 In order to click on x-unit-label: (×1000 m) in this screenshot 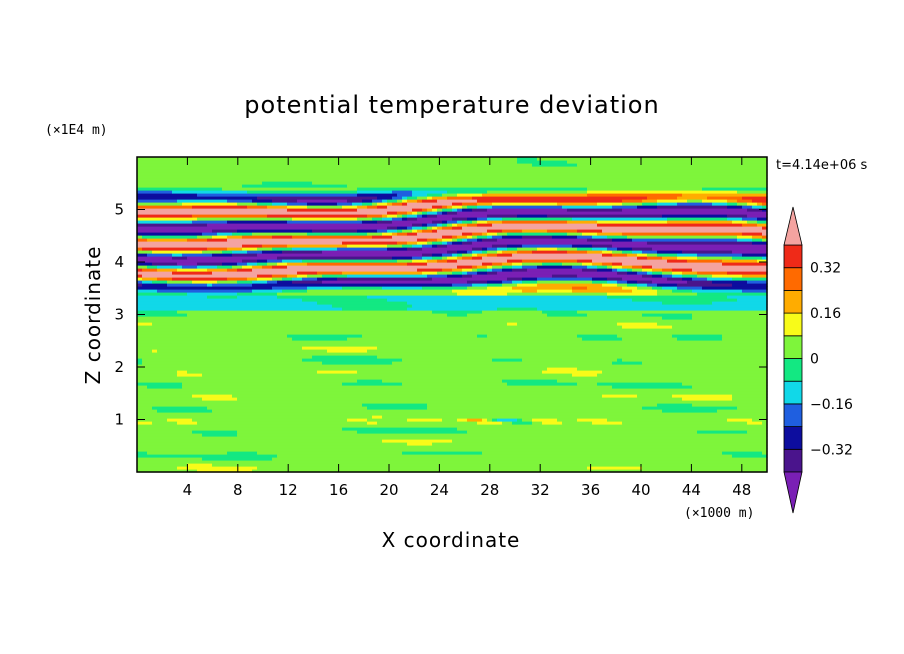, I will do `click(719, 513)`.